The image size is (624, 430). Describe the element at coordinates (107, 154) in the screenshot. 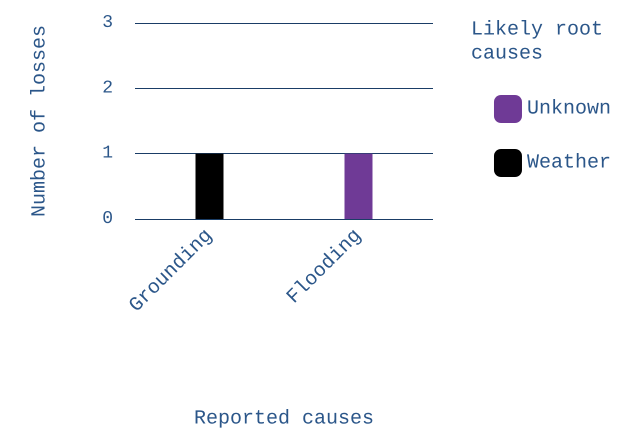

I see `y-tick-label: 1` at that location.